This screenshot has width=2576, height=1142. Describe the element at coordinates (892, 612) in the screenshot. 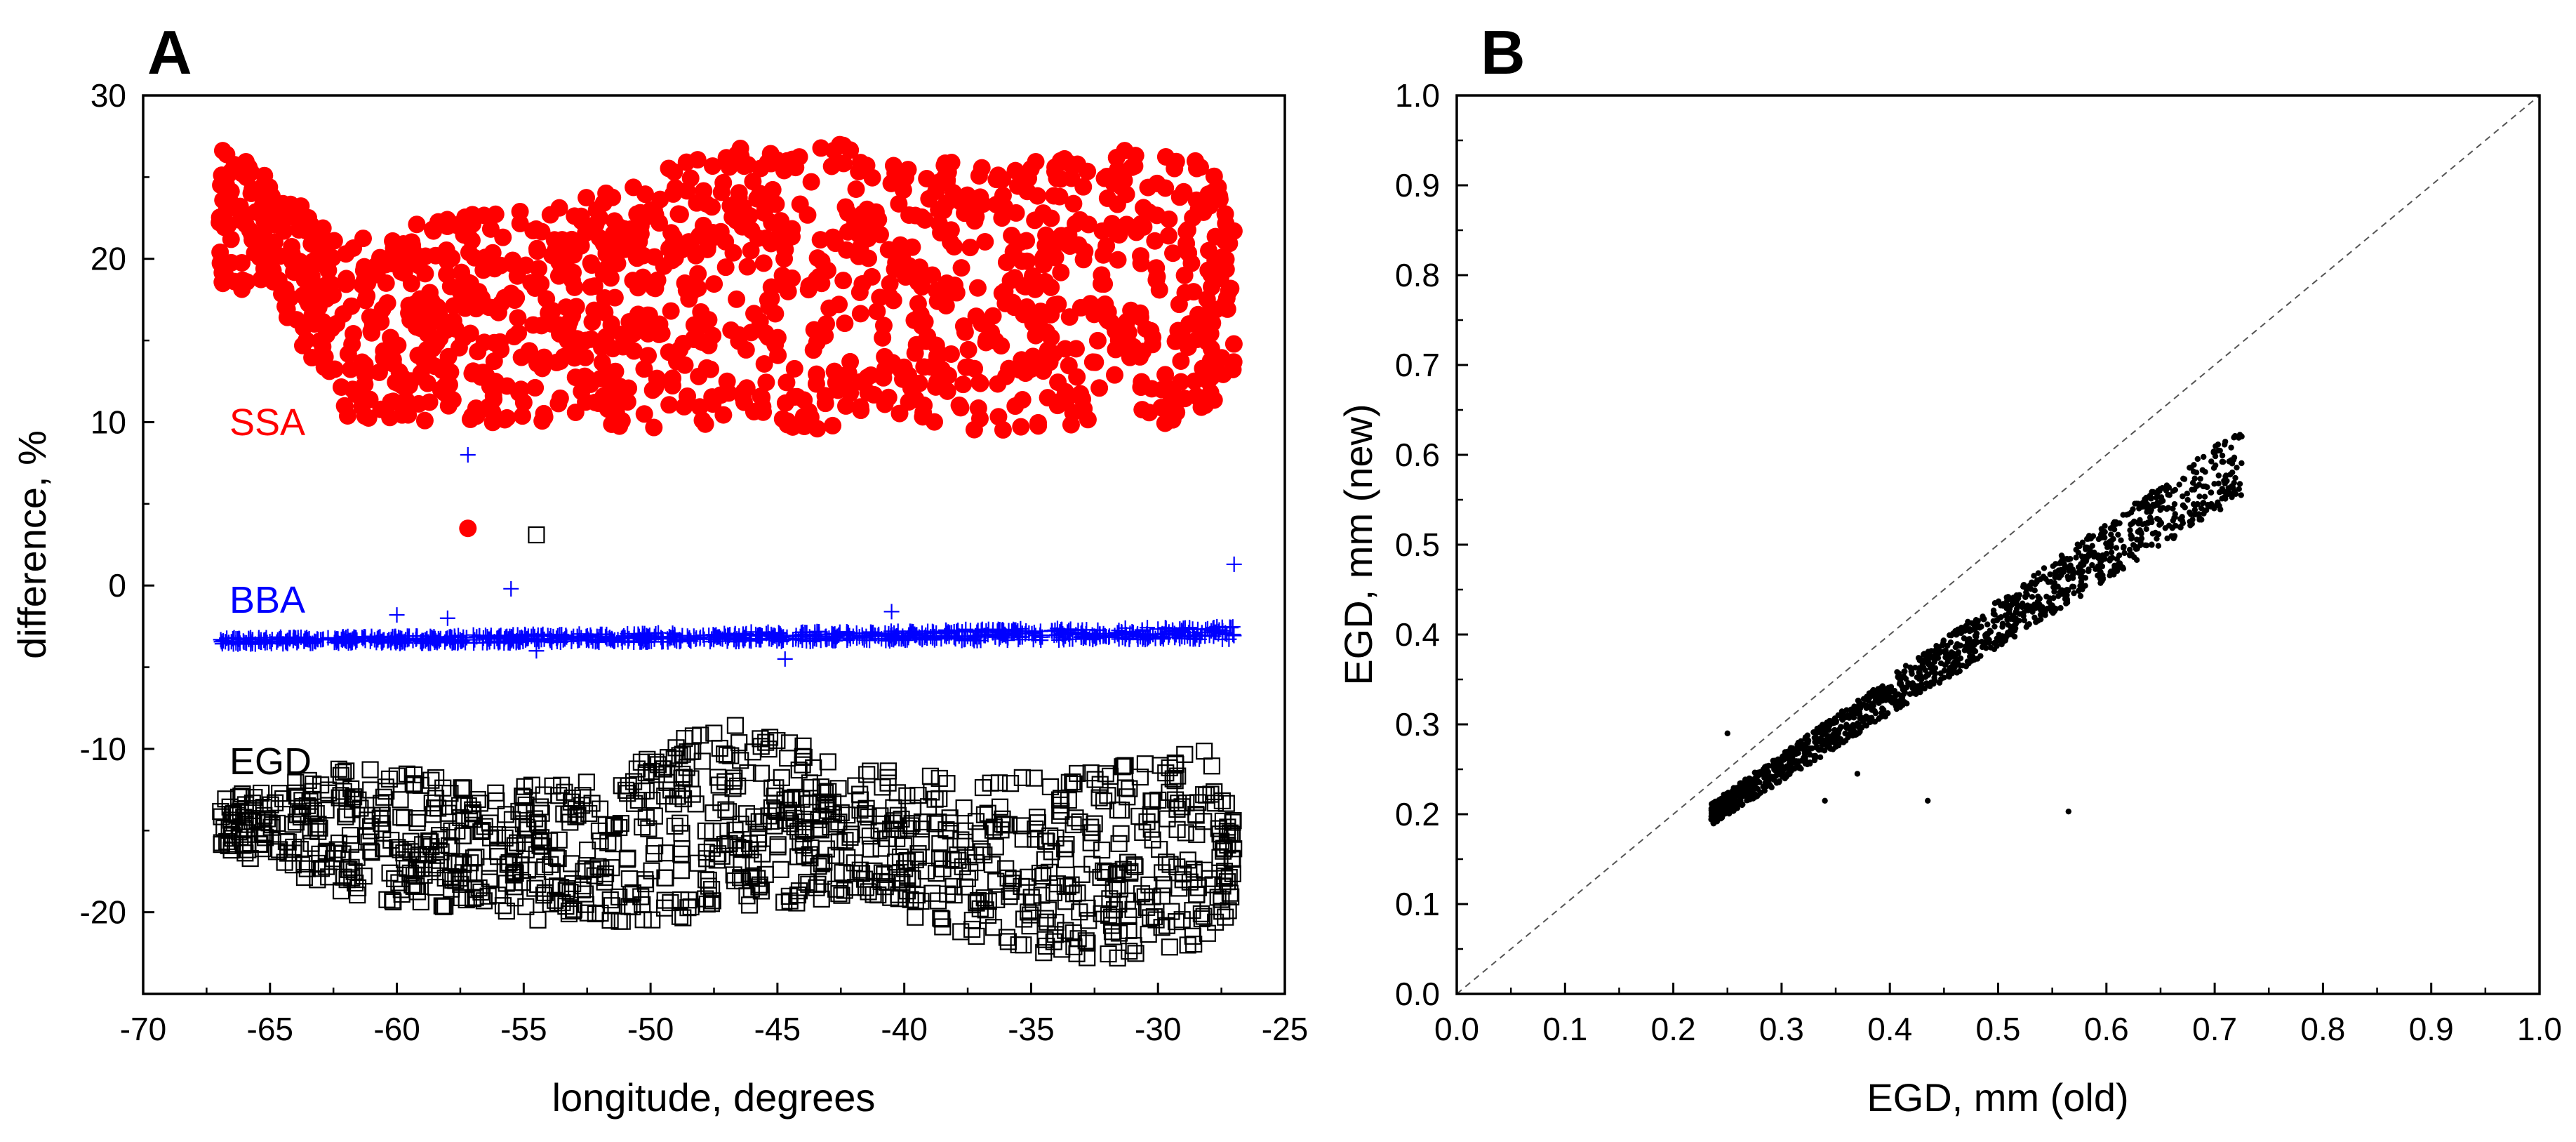

I see `outlier-bba` at that location.